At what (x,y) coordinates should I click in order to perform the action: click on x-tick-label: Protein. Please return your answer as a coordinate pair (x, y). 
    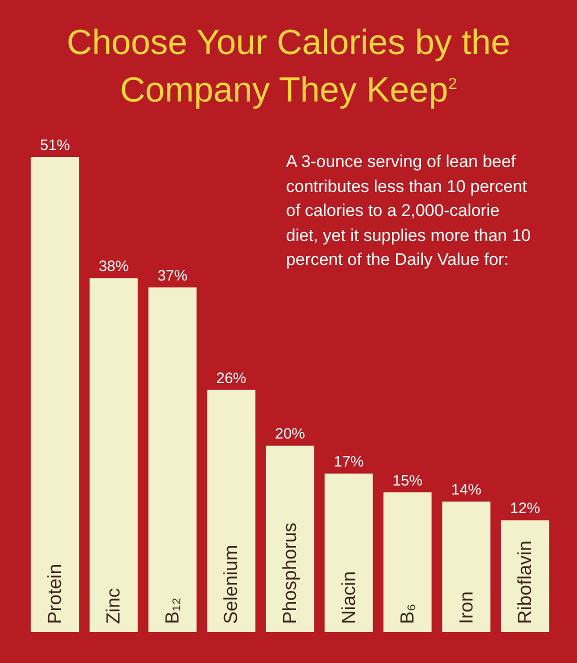
    Looking at the image, I should click on (55, 594).